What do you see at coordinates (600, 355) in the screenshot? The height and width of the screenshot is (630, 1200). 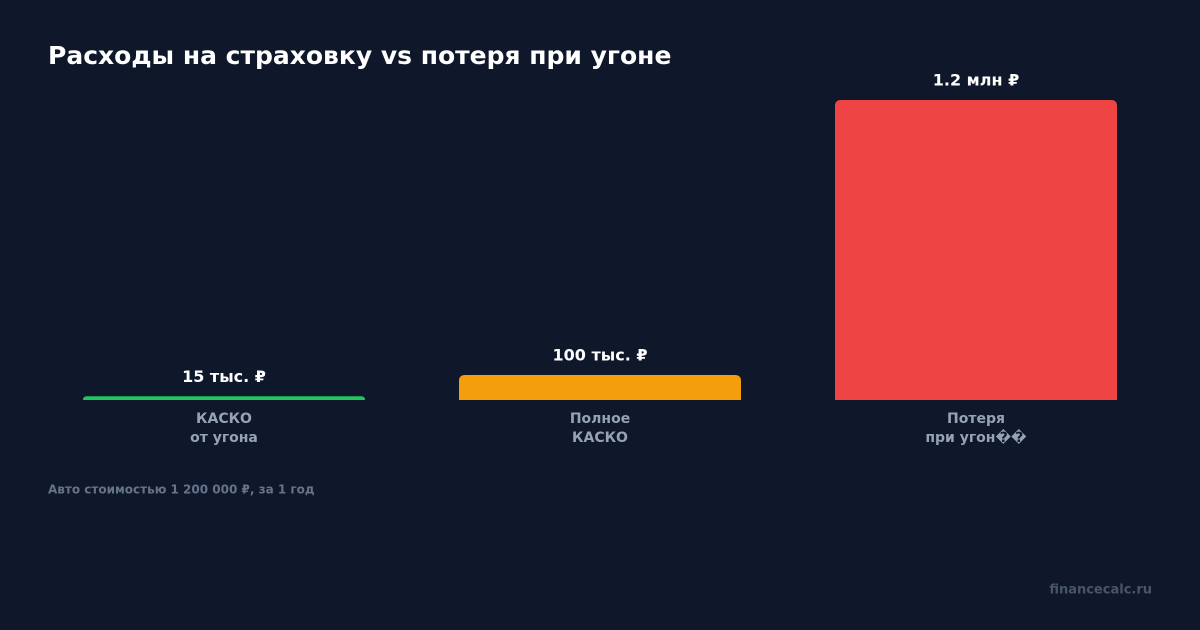 I see `value-label: 100 тыс. ₽` at bounding box center [600, 355].